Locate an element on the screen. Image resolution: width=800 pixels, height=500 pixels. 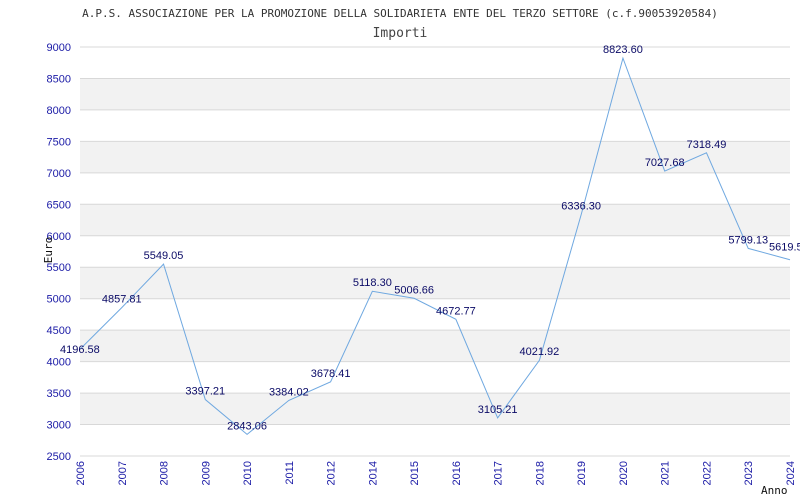
data-label: 7027.68 is located at coordinates (665, 163).